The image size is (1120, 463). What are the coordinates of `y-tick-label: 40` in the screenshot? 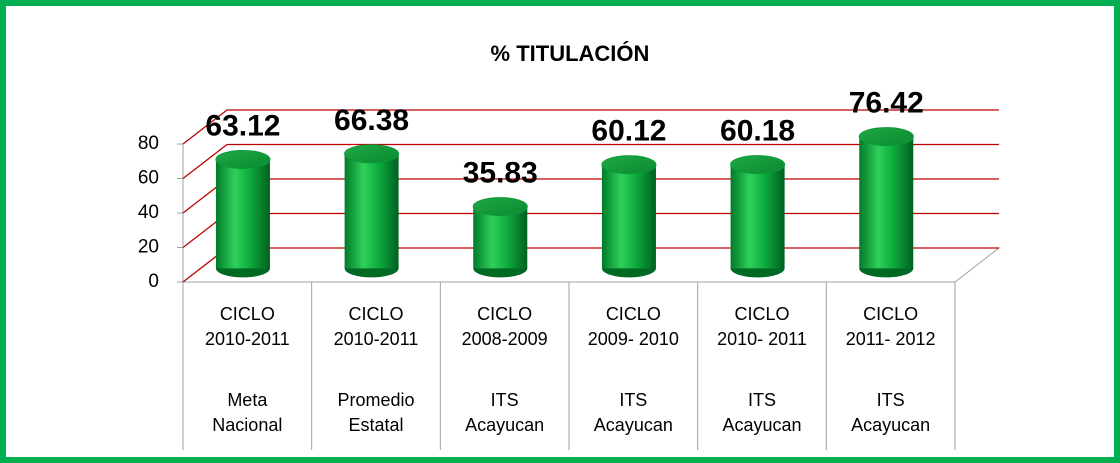 It's located at (148, 212).